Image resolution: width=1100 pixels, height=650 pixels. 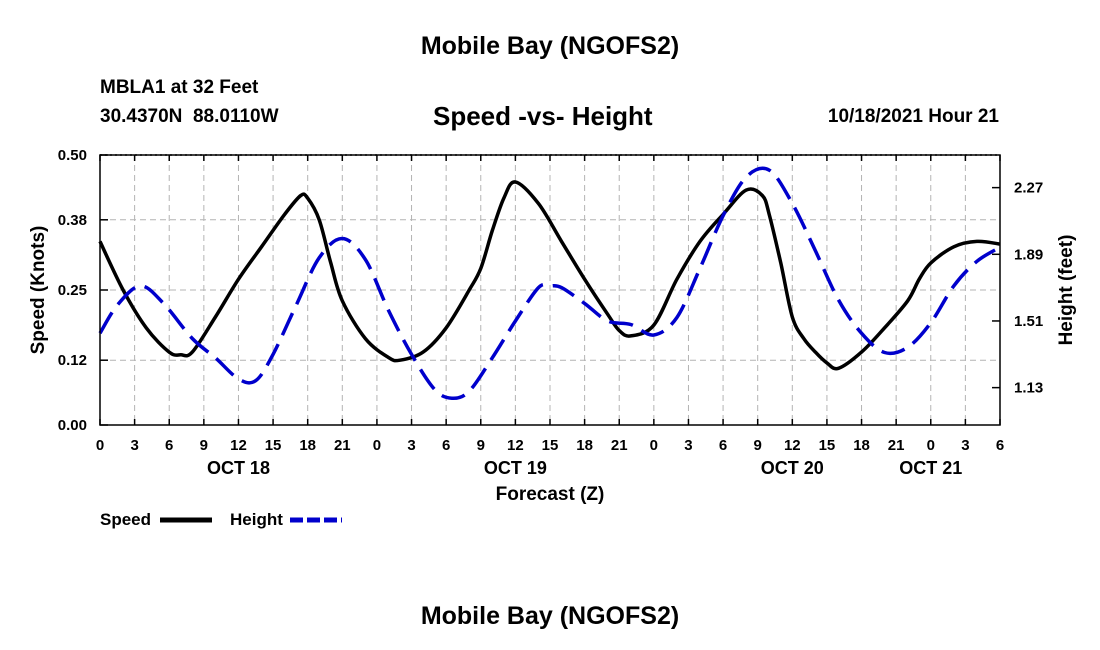 What do you see at coordinates (72, 155) in the screenshot?
I see `y-tick-label: 0.50` at bounding box center [72, 155].